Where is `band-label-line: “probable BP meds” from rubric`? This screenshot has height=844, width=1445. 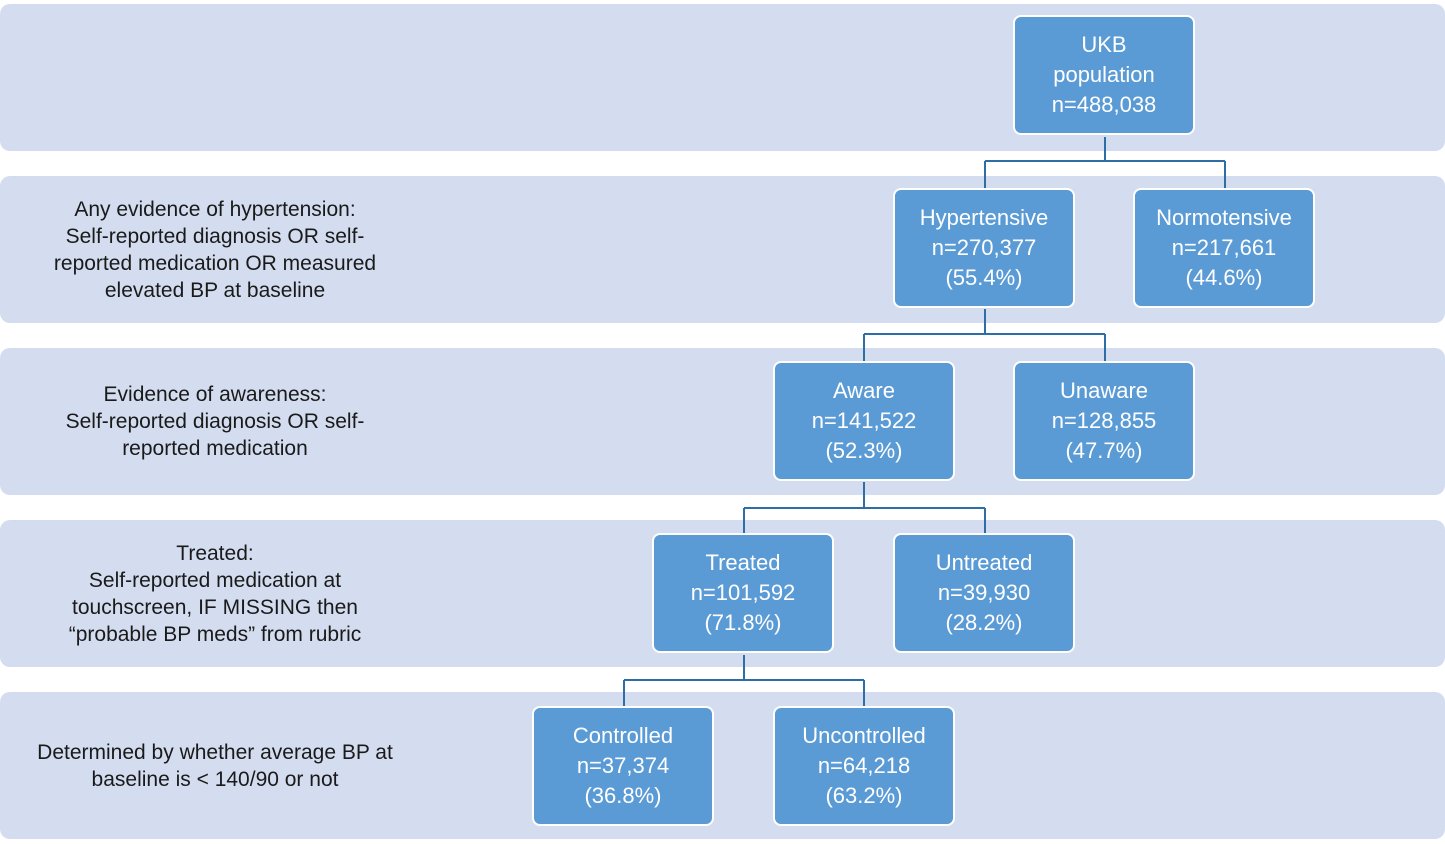
band-label-line: “probable BP meds” from rubric is located at coordinates (215, 634).